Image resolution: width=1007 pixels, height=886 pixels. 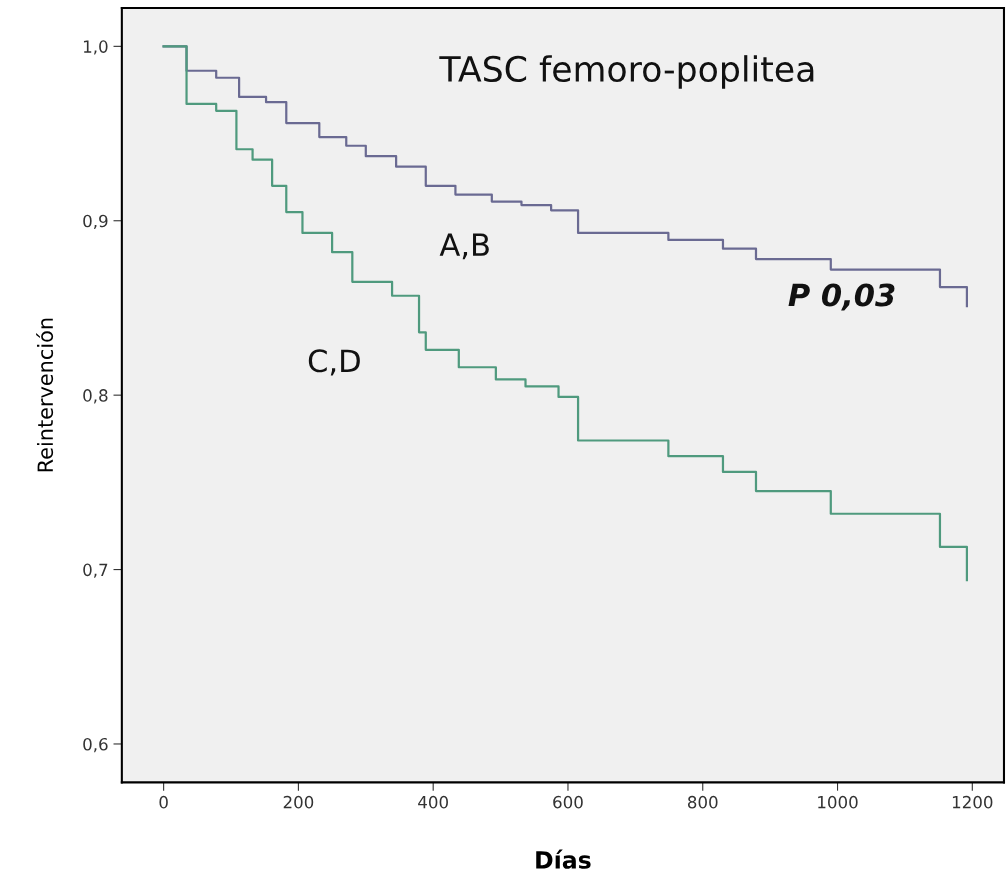 I want to click on x-tick-label: 0, so click(x=163, y=802).